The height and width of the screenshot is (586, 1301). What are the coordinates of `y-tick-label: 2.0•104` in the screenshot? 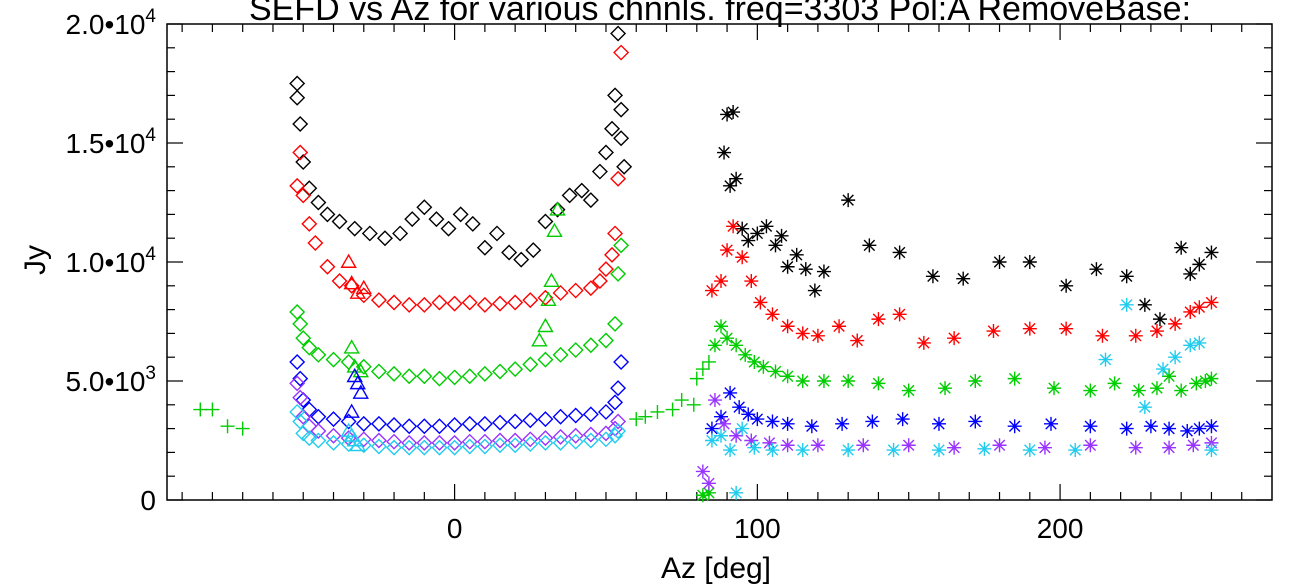 It's located at (111, 23).